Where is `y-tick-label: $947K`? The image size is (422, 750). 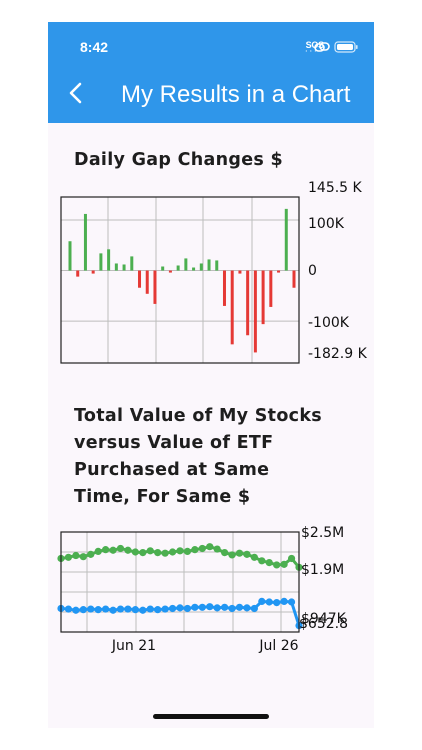 y-tick-label: $947K is located at coordinates (324, 619).